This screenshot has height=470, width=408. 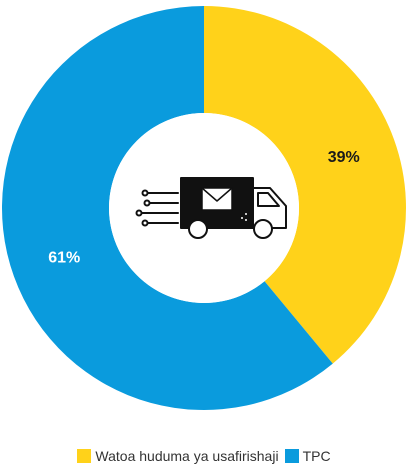 I want to click on legend-item-tpc: TPC, so click(x=307, y=456).